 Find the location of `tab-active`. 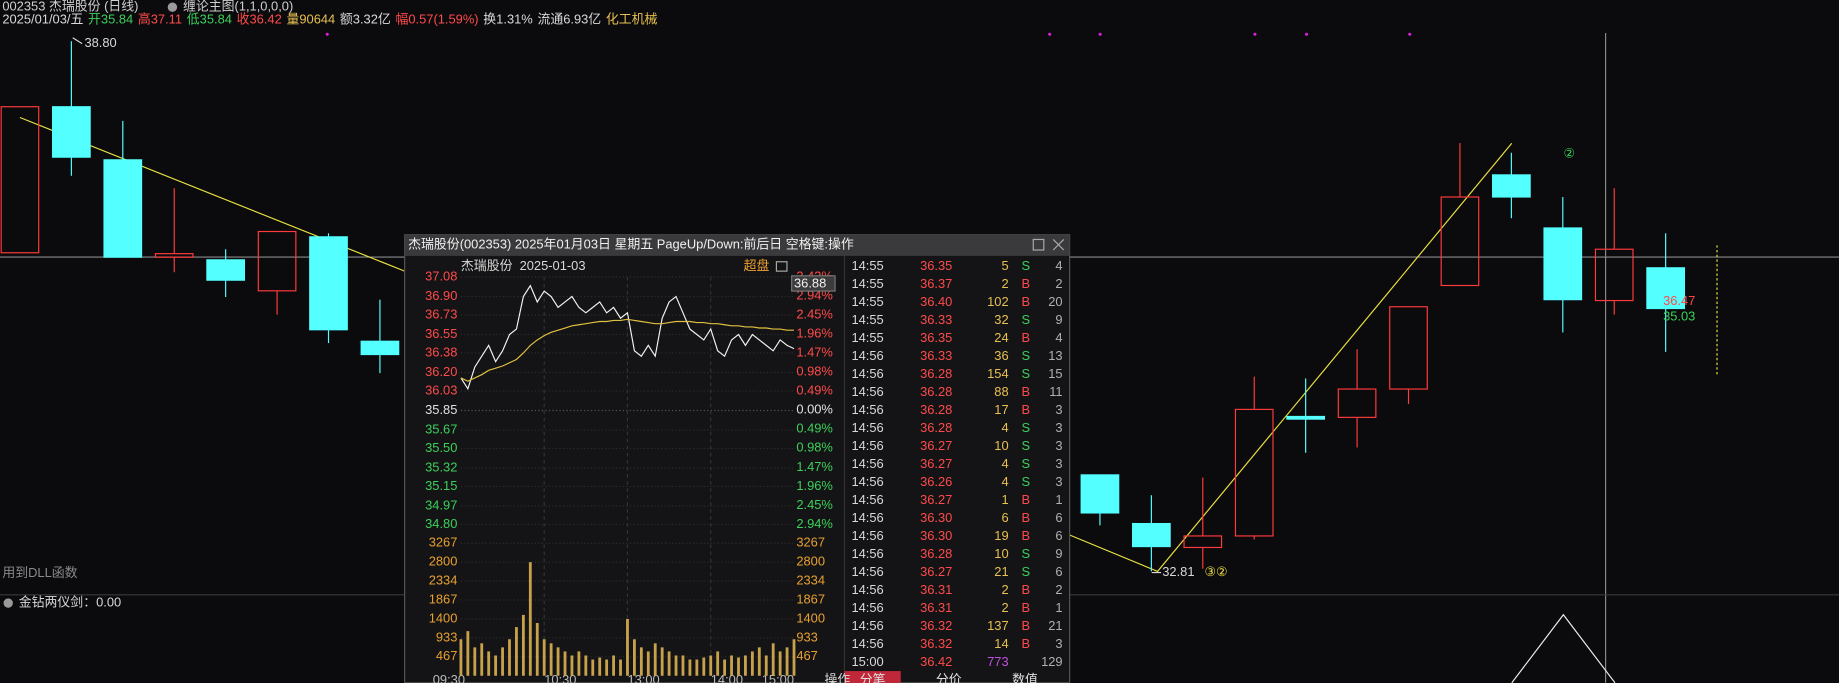

tab-active is located at coordinates (872, 677).